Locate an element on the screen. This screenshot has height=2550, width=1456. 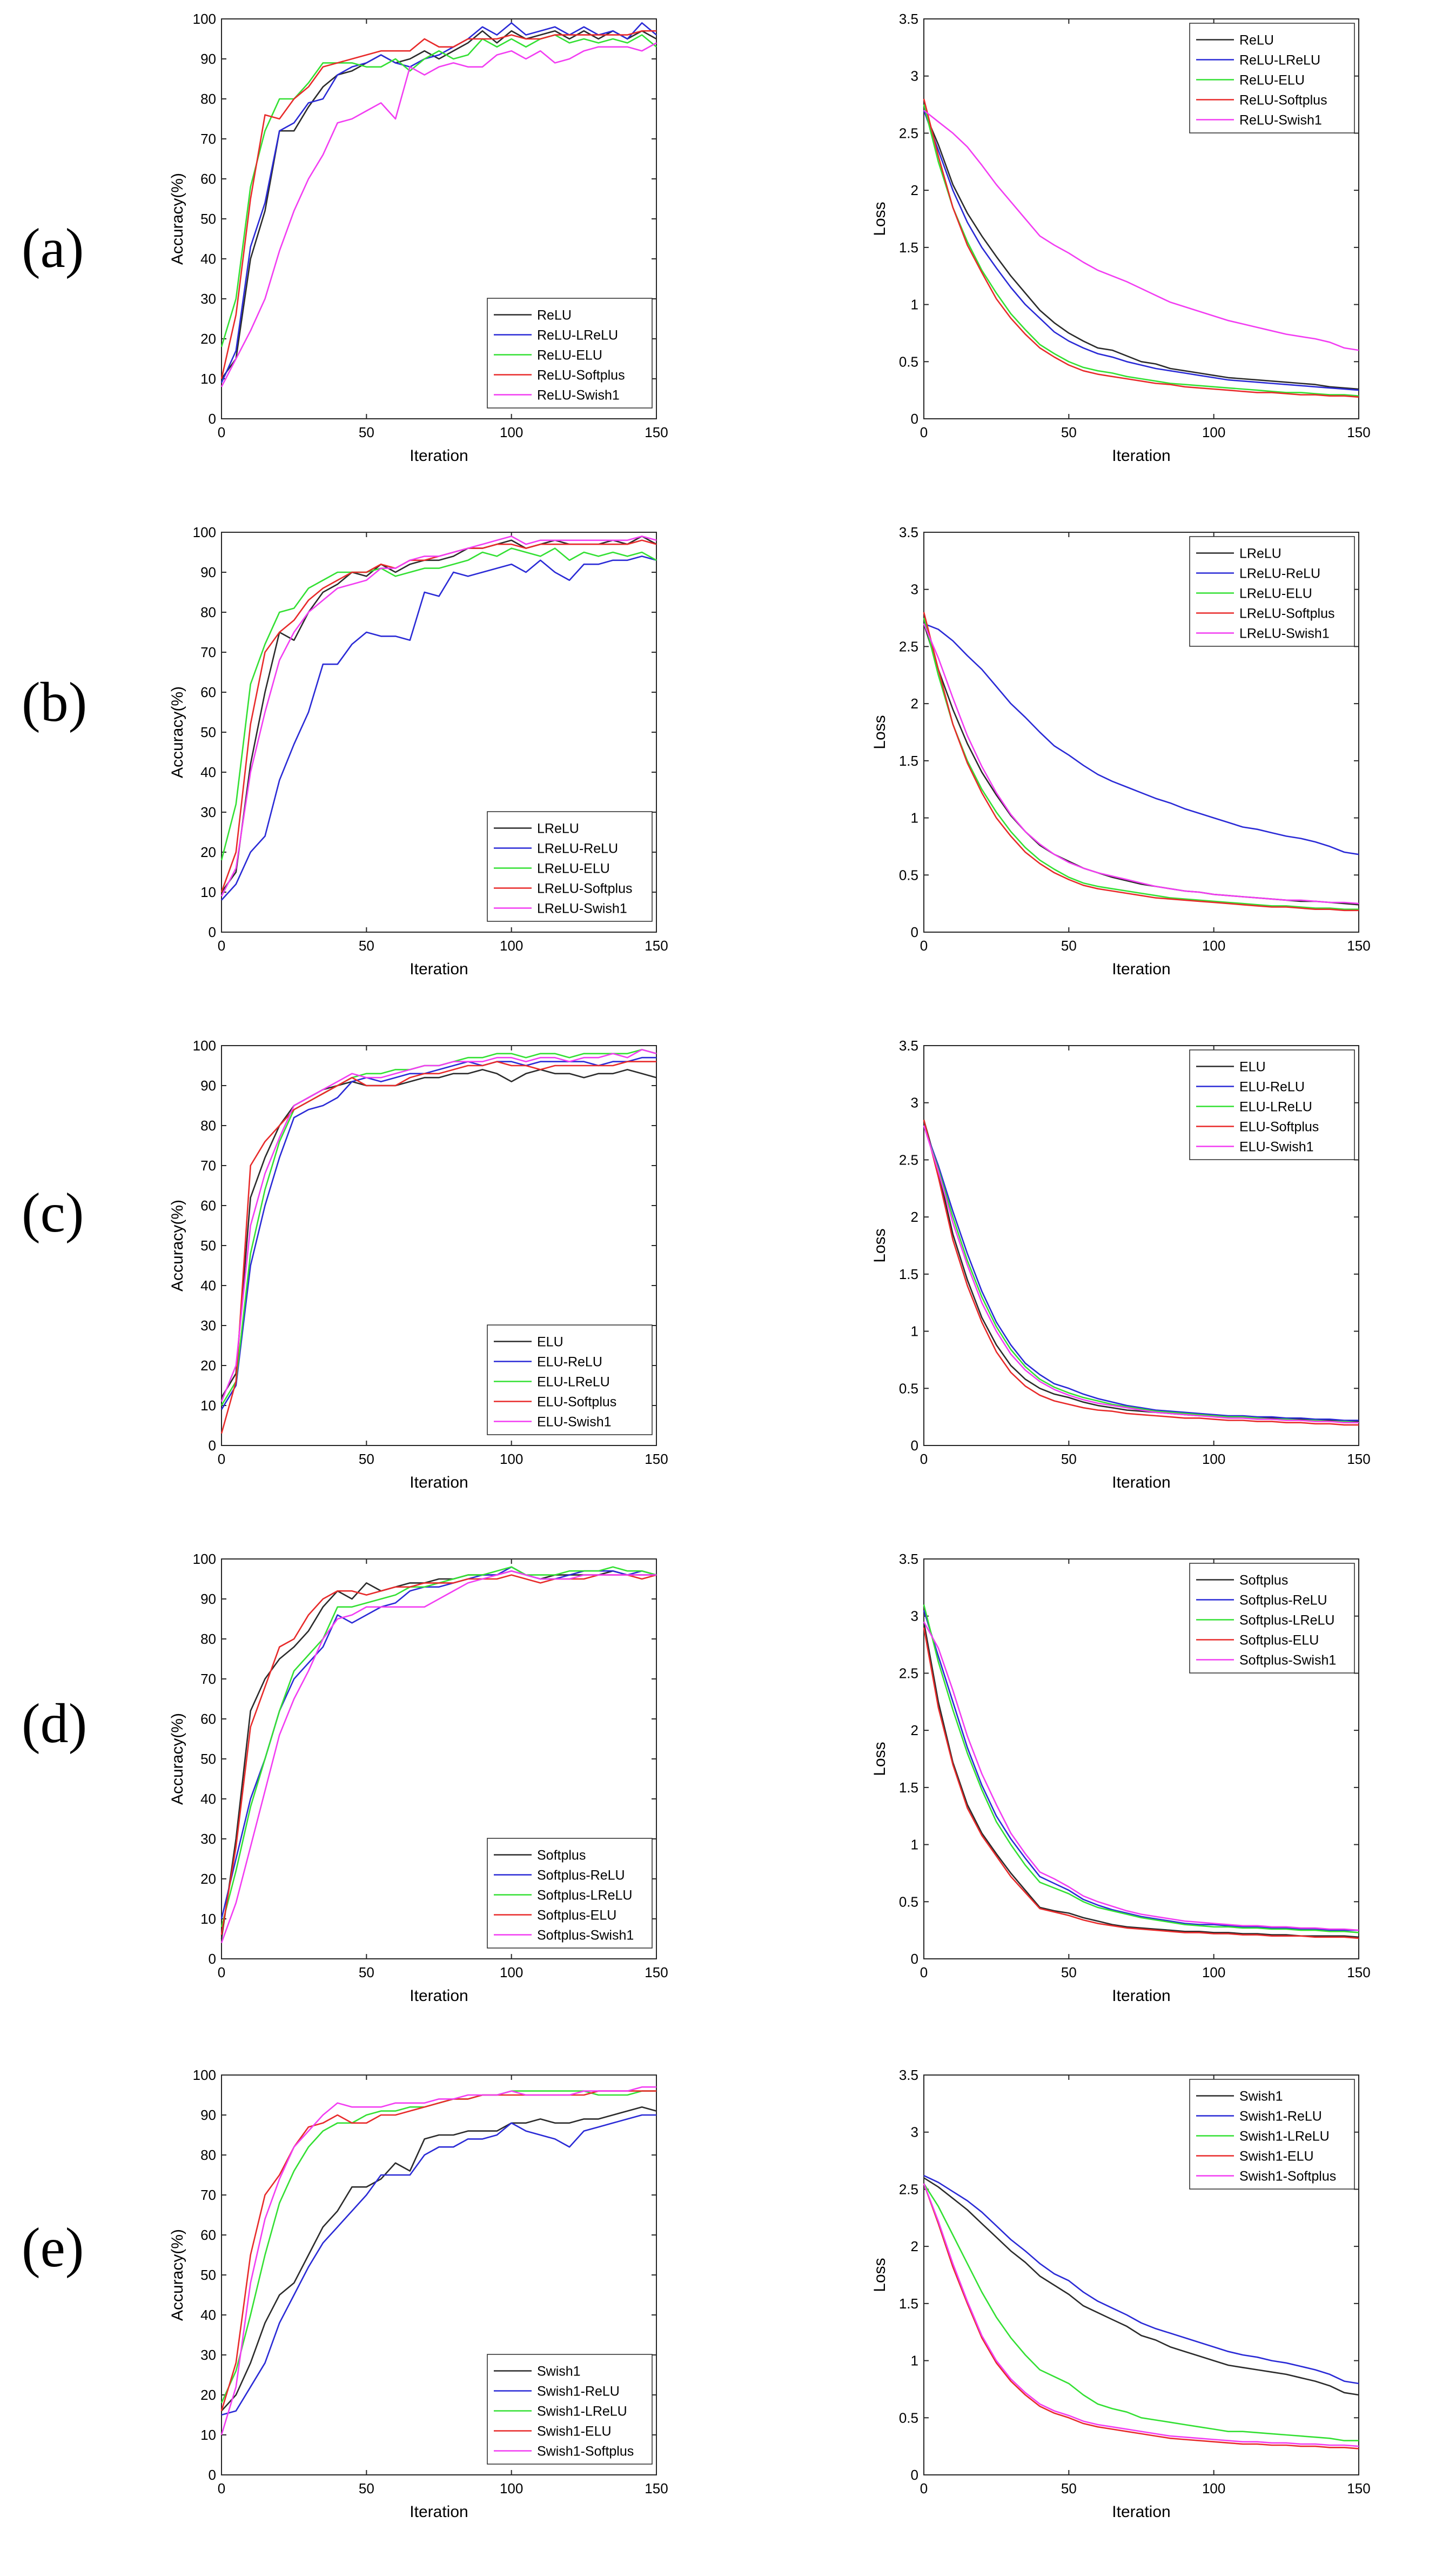
series-line-softplus is located at coordinates (1141, 1780).